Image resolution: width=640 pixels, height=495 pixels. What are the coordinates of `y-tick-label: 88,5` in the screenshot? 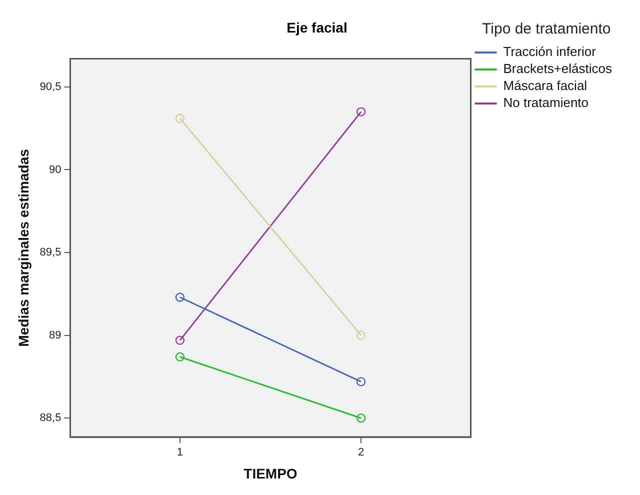 It's located at (51, 418).